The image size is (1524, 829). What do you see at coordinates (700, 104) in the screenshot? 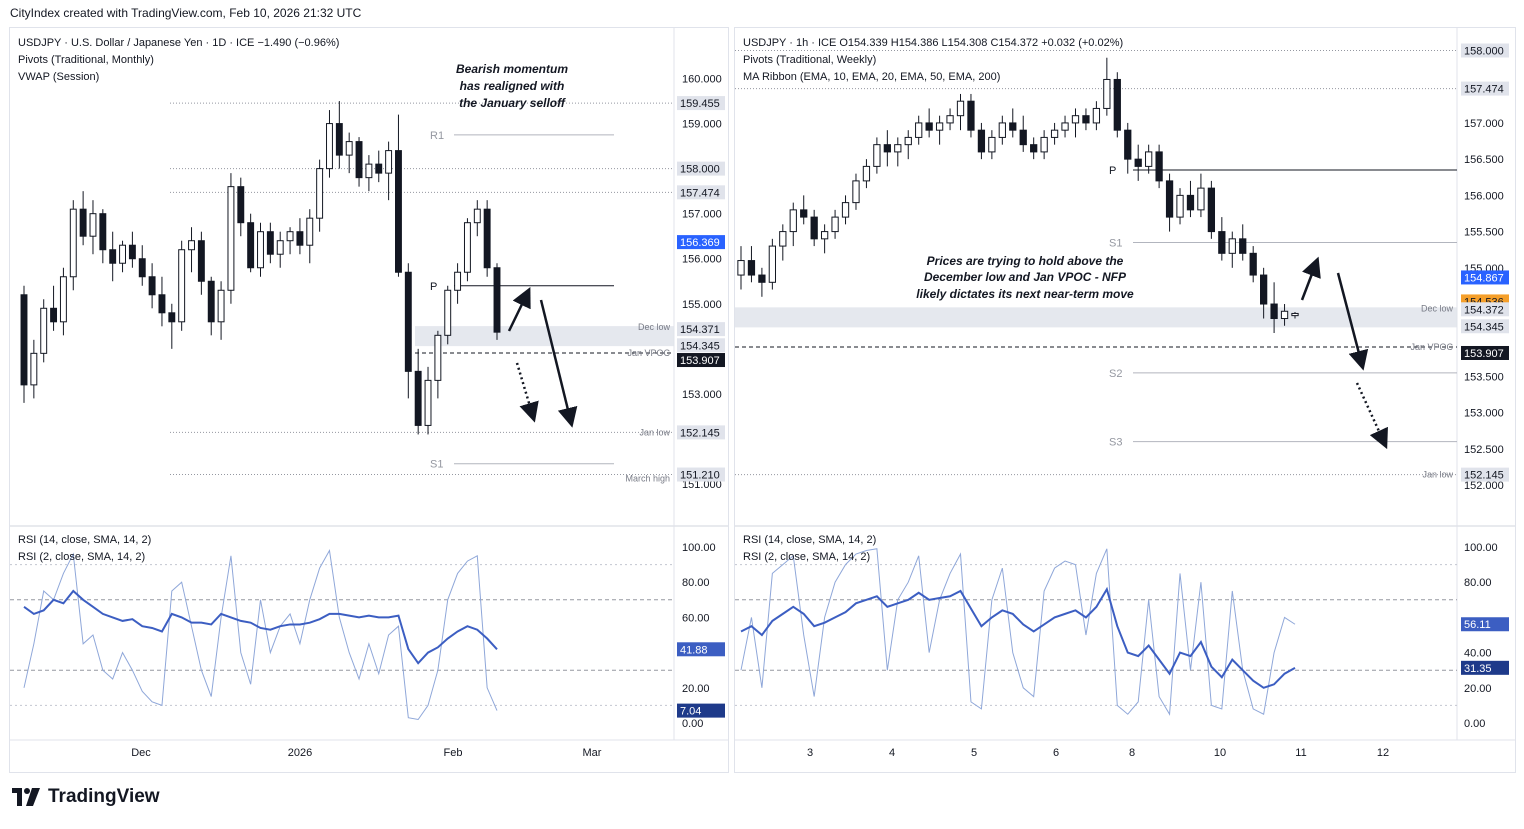
I see `price-badge: 159.455` at bounding box center [700, 104].